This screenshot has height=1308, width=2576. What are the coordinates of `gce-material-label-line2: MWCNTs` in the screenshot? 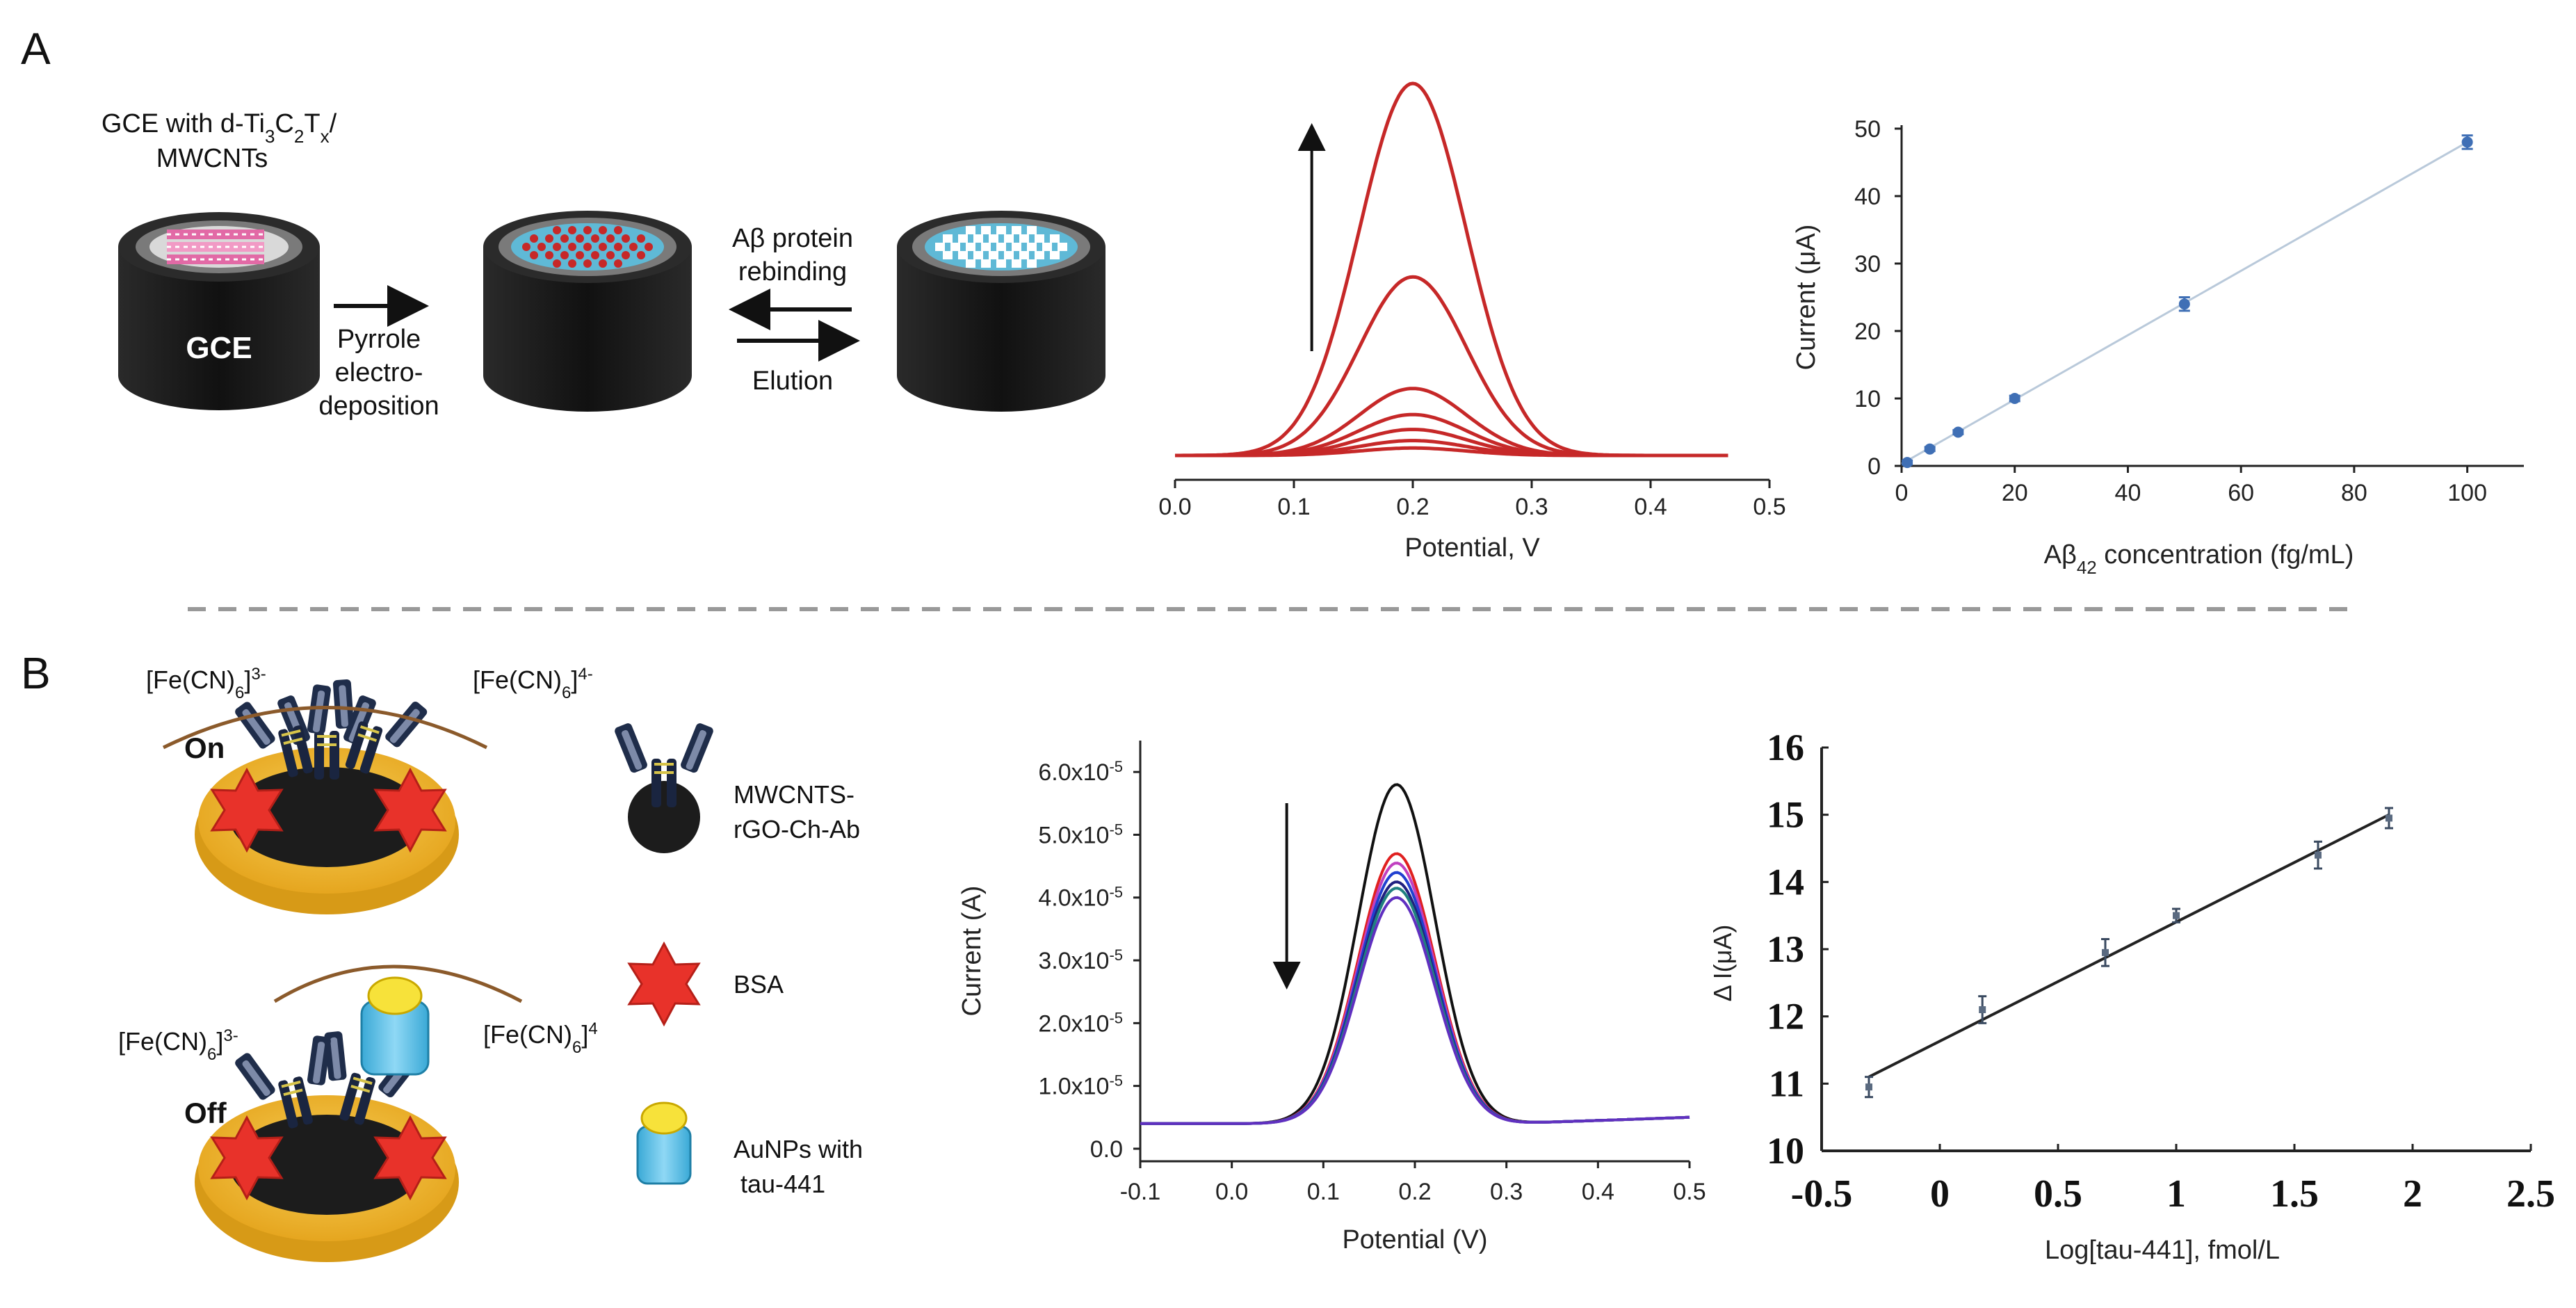 It's located at (212, 158).